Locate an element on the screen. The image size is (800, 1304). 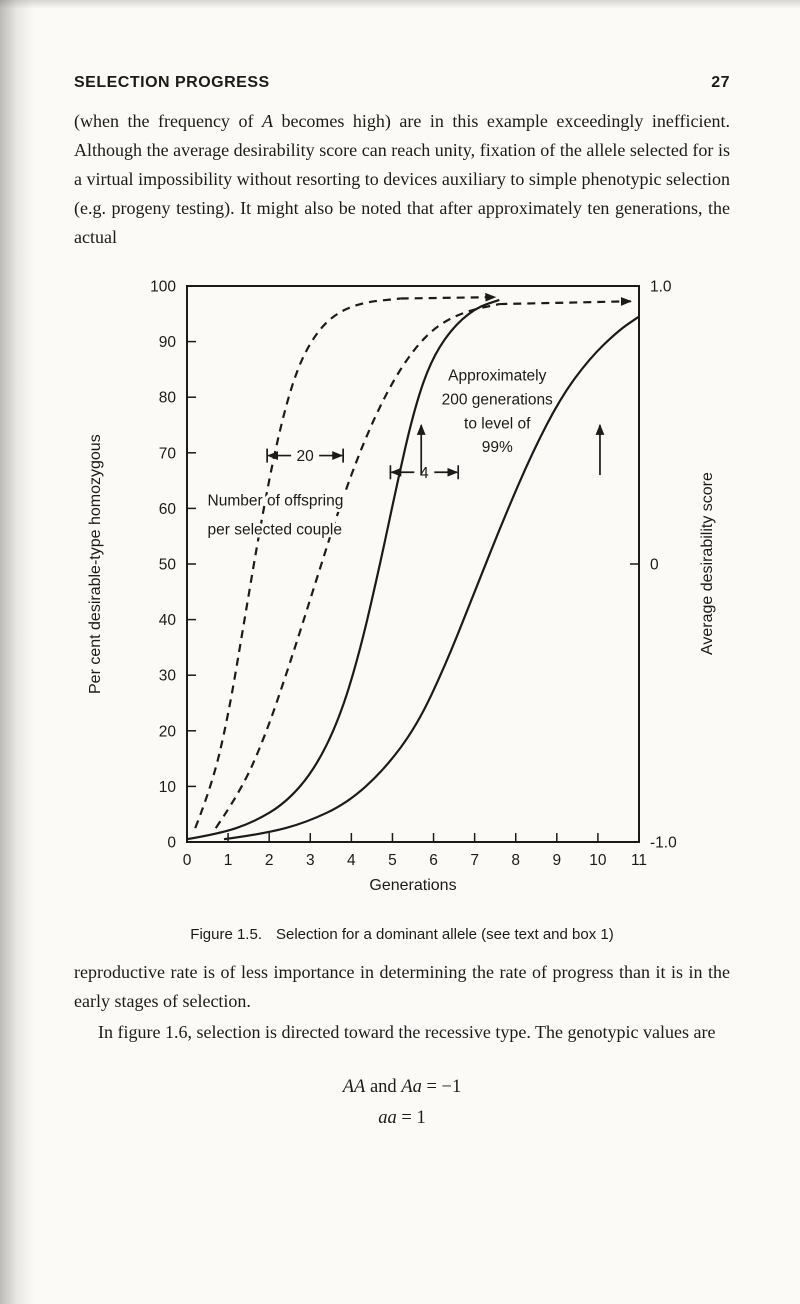
y-right-tick-label: 0 is located at coordinates (654, 565).